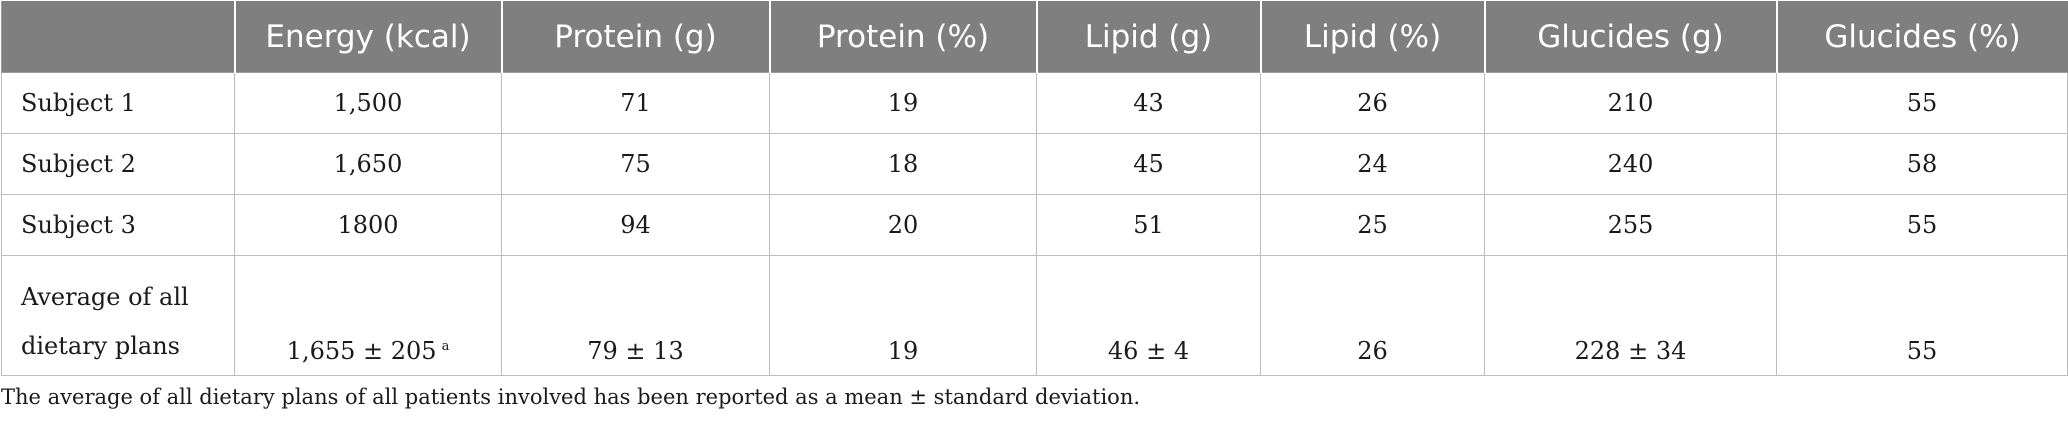  What do you see at coordinates (1372, 37) in the screenshot?
I see `header-cell-lipid-pct: Lipid (%)` at bounding box center [1372, 37].